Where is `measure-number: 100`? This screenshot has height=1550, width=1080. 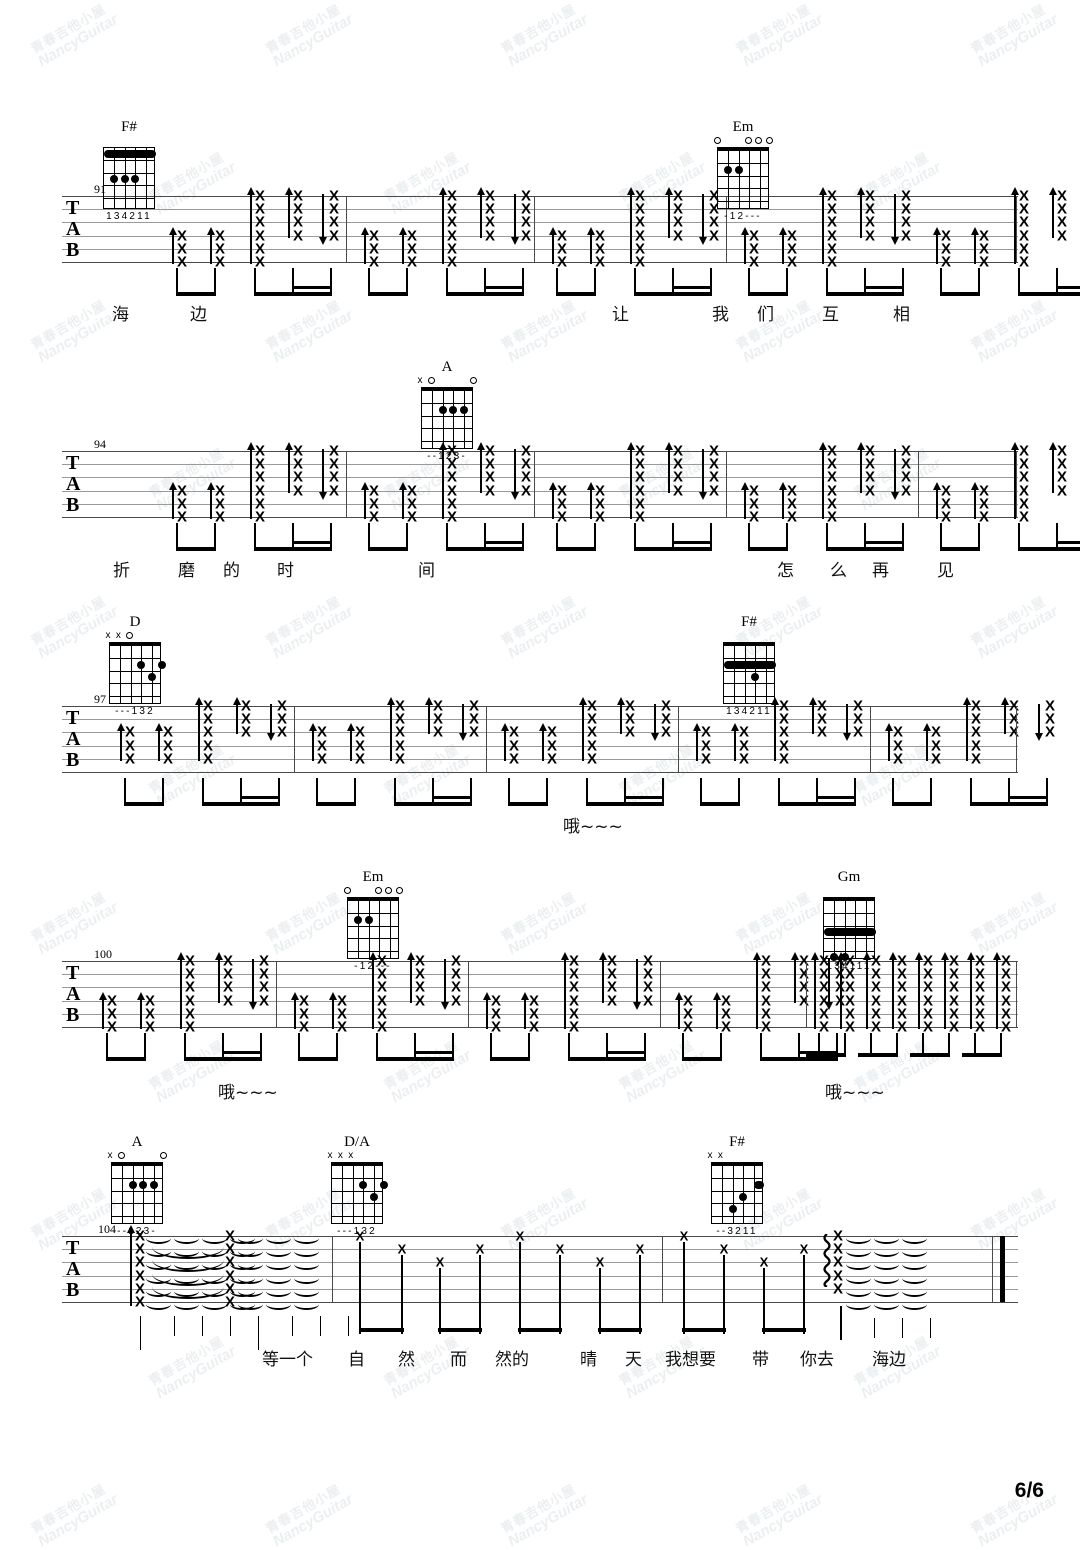
measure-number: 100 is located at coordinates (103, 954).